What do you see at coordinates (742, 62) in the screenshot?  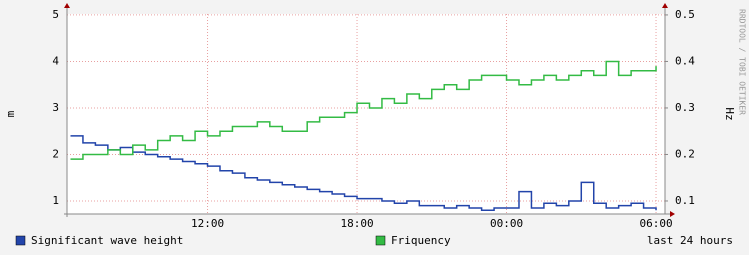 I see `watermark: RRDTOOL / TOBI OETIKER` at bounding box center [742, 62].